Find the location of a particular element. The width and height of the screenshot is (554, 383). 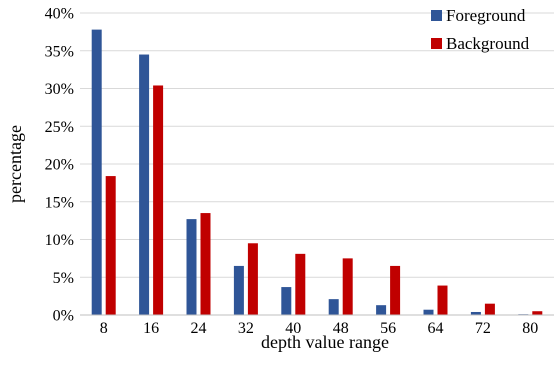

y-axis-title: percentage is located at coordinates (15, 164).